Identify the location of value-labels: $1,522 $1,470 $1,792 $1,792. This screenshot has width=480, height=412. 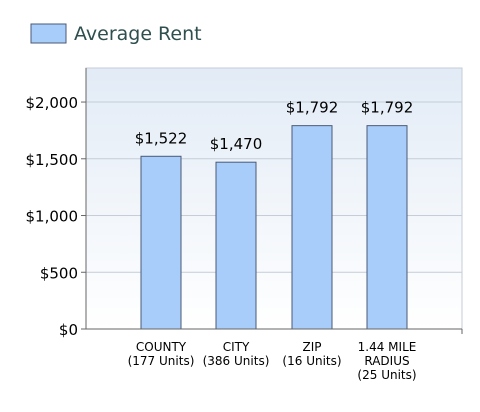
(274, 126).